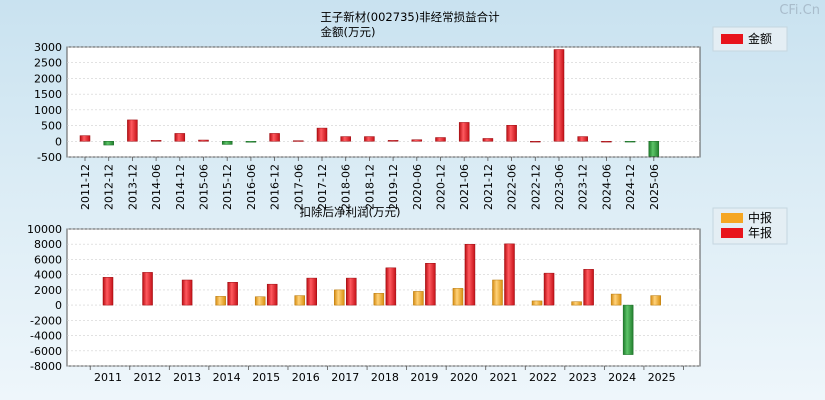  What do you see at coordinates (630, 187) in the screenshot?
I see `chart1-x-tick-label: 2024-12` at bounding box center [630, 187].